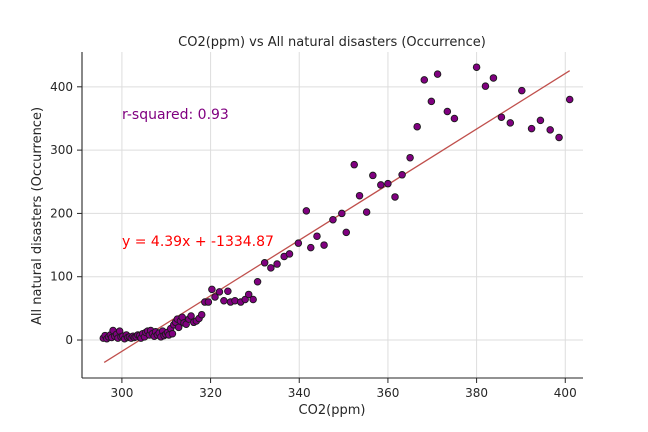  I want to click on y-tick-label: 0, so click(69, 340).